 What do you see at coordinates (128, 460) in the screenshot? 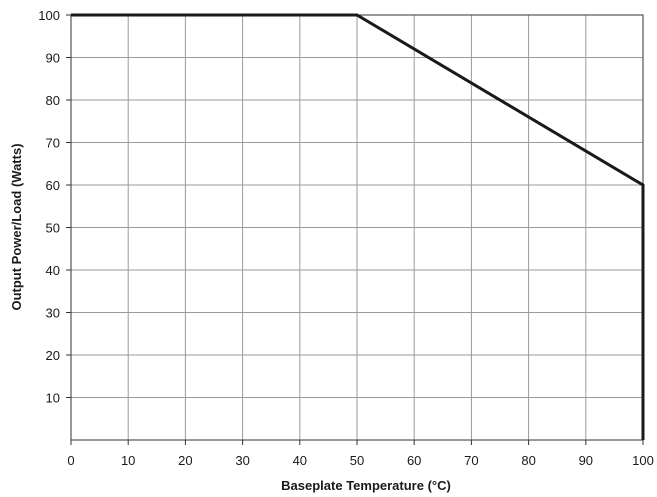
I see `x-tick-label-1: 10` at bounding box center [128, 460].